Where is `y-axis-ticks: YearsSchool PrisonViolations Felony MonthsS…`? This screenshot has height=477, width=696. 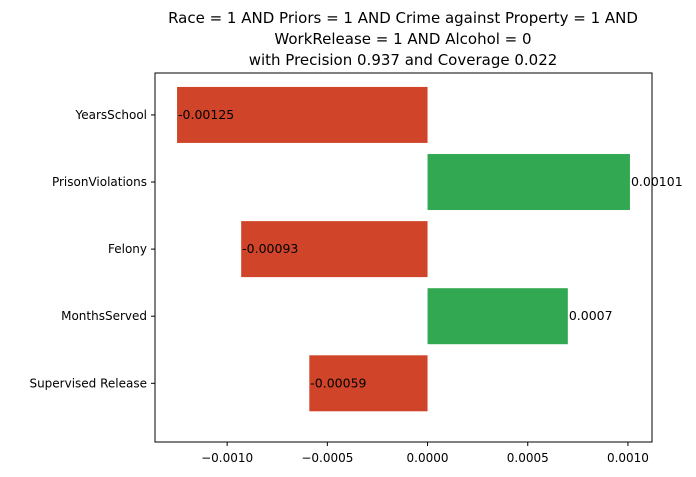
y-axis-ticks: YearsSchool PrisonViolations Felony MonthsS… is located at coordinates (92, 249).